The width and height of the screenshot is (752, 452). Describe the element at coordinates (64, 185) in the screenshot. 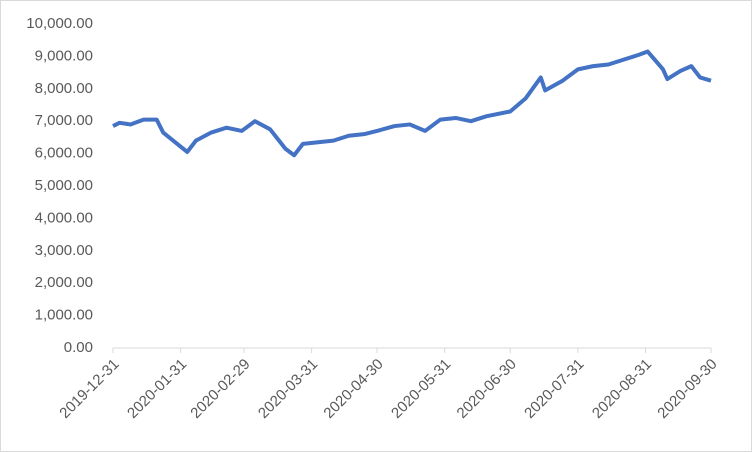

I see `y-tick-label: 5,000.00` at that location.